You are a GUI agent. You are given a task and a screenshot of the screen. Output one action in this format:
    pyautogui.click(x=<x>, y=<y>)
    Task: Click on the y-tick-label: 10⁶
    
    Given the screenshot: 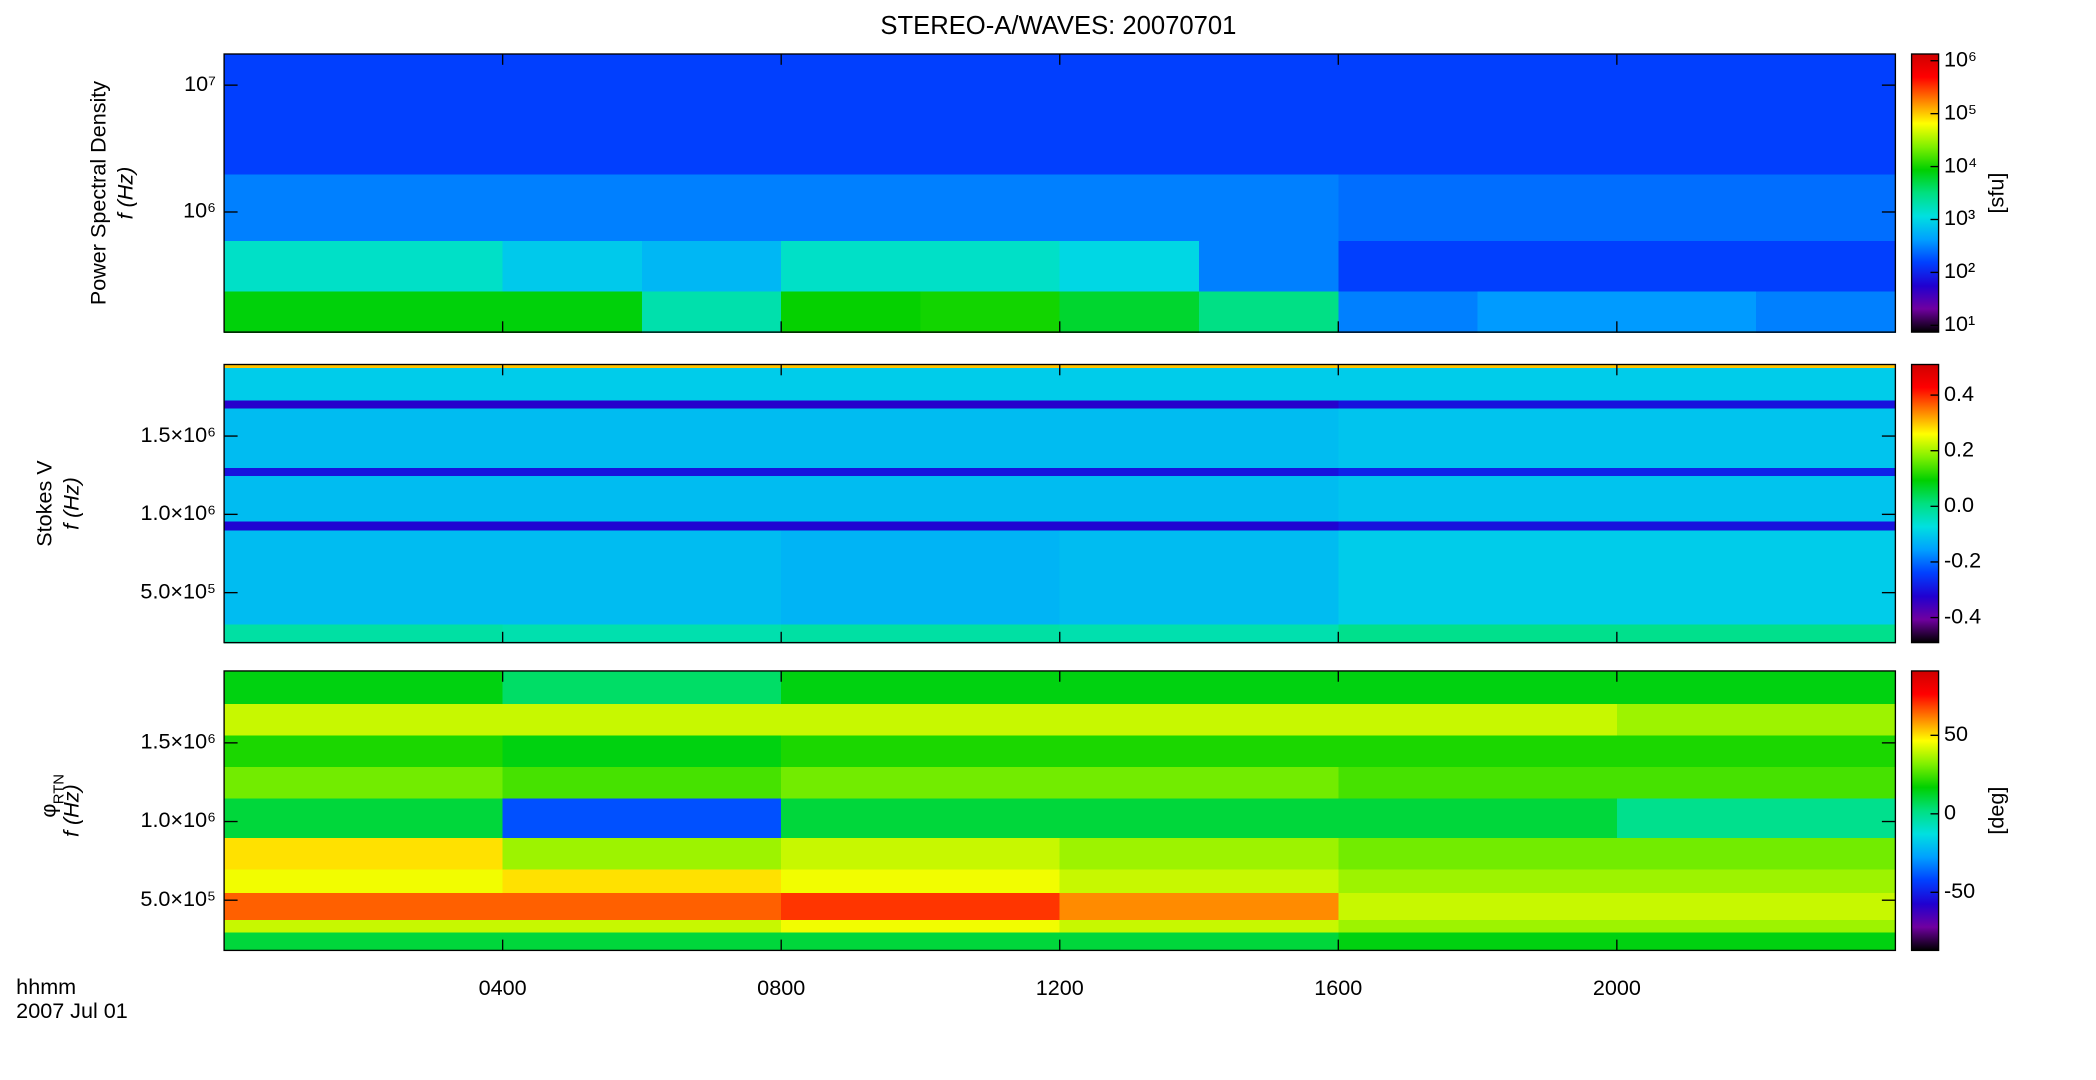 What is the action you would take?
    pyautogui.click(x=199, y=210)
    